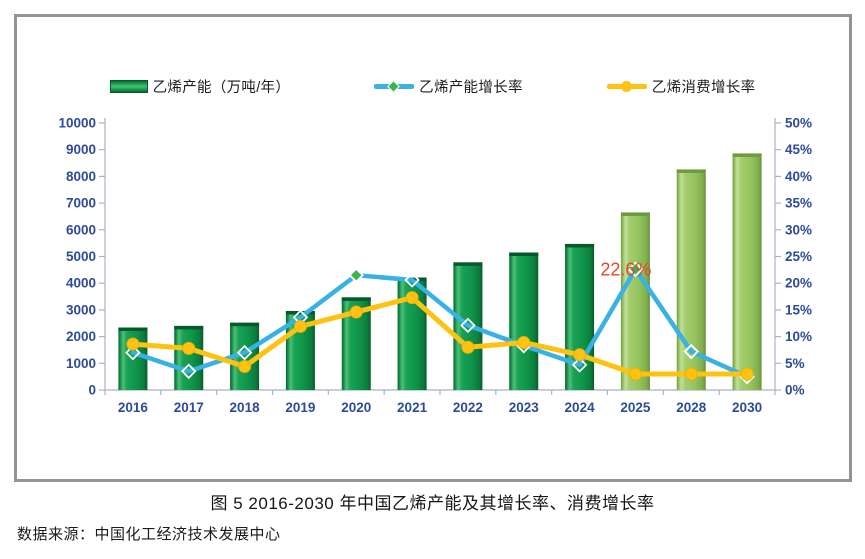  I want to click on bar-2023, so click(524, 321).